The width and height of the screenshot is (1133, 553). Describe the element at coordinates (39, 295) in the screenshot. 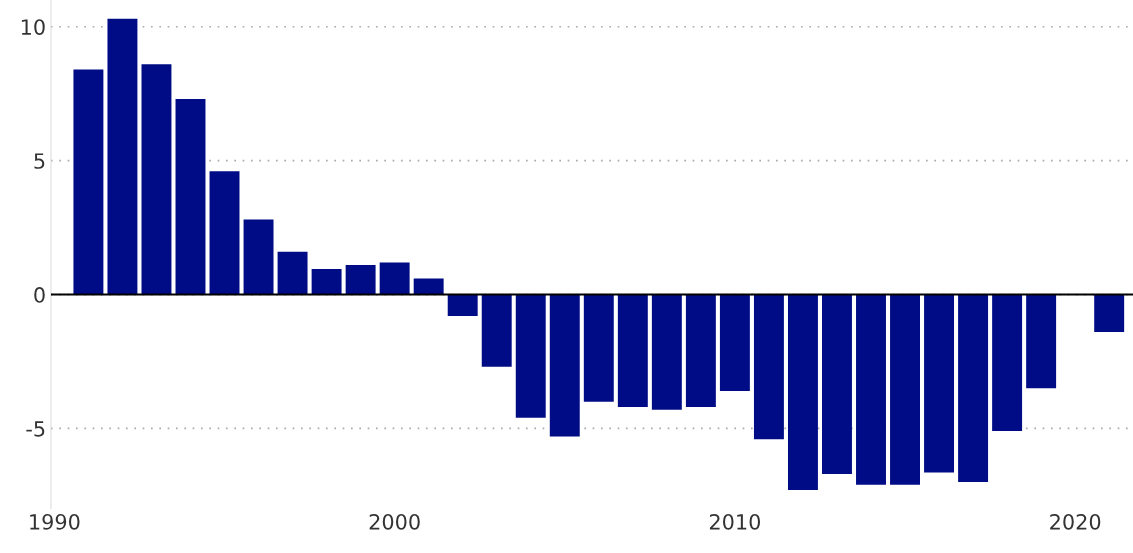

I see `y-tick-label: 0` at that location.